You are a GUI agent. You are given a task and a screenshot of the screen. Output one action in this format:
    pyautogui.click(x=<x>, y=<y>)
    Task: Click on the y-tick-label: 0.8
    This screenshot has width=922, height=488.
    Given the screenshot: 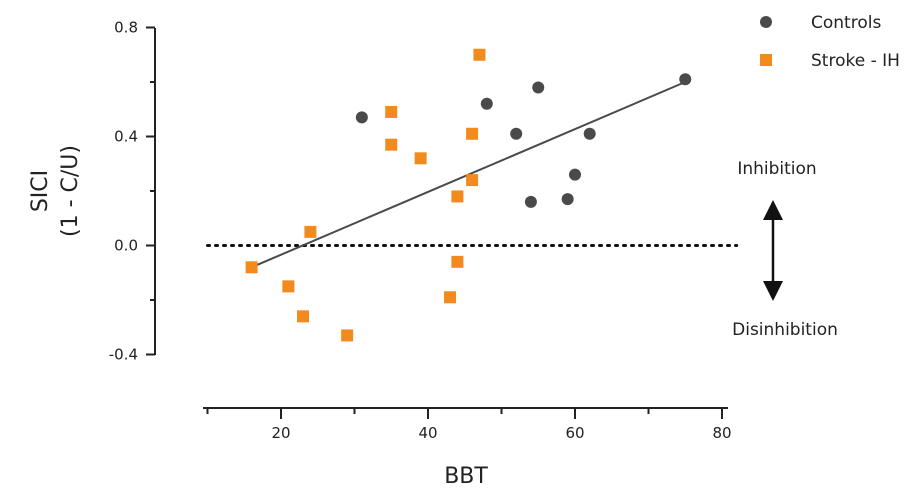 What is the action you would take?
    pyautogui.click(x=126, y=28)
    